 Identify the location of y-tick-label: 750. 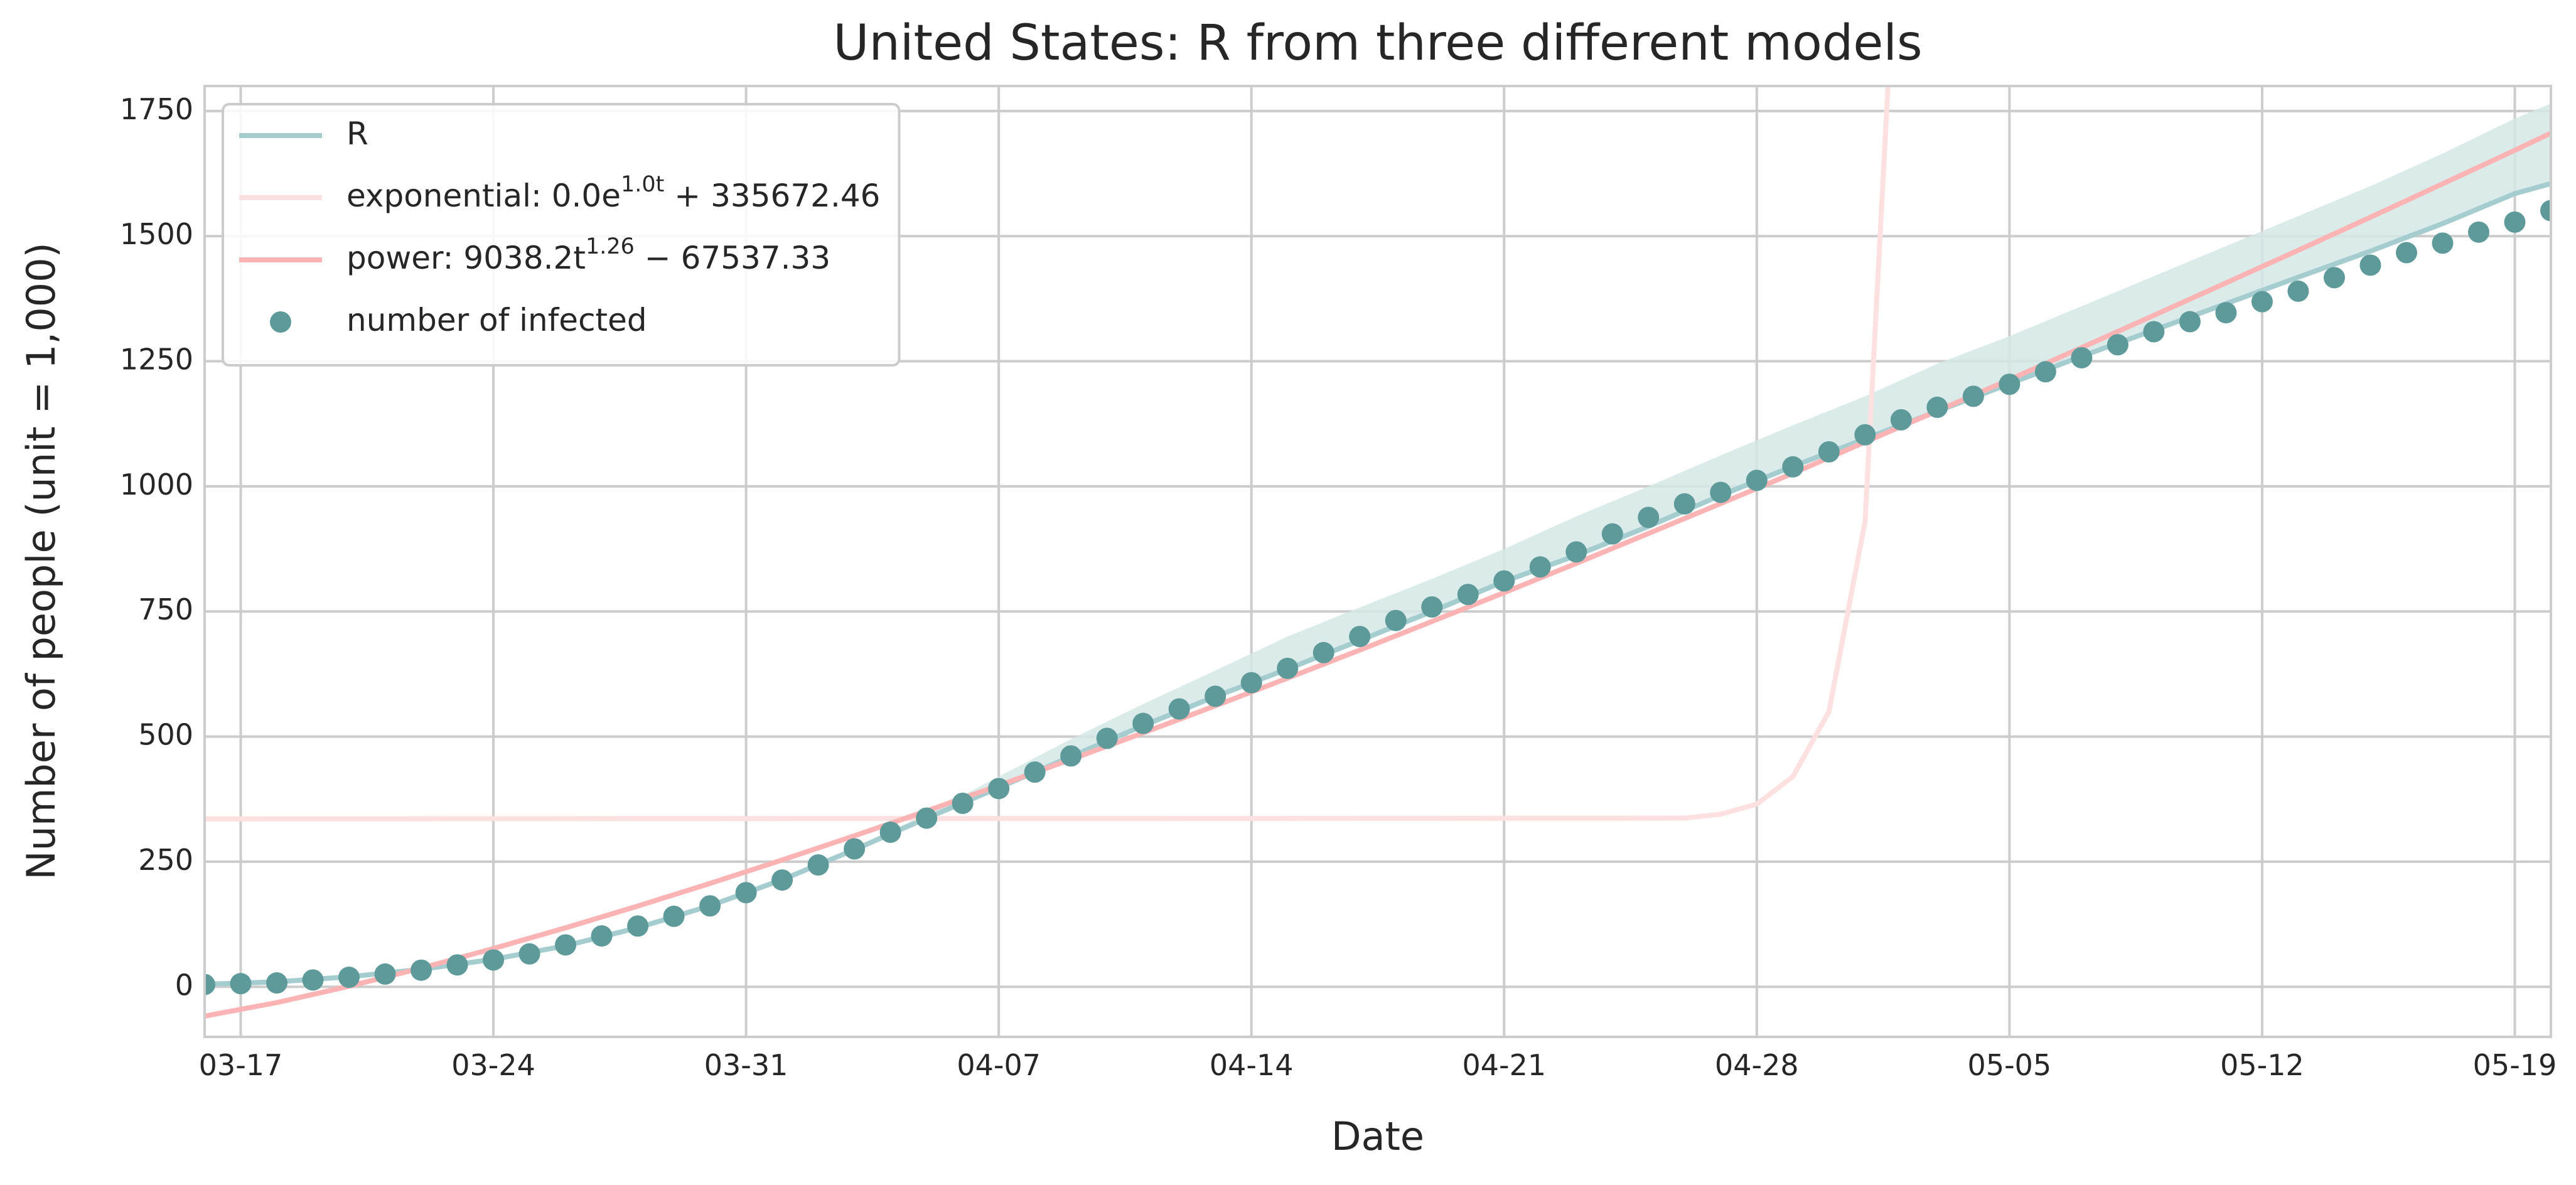
(165, 609).